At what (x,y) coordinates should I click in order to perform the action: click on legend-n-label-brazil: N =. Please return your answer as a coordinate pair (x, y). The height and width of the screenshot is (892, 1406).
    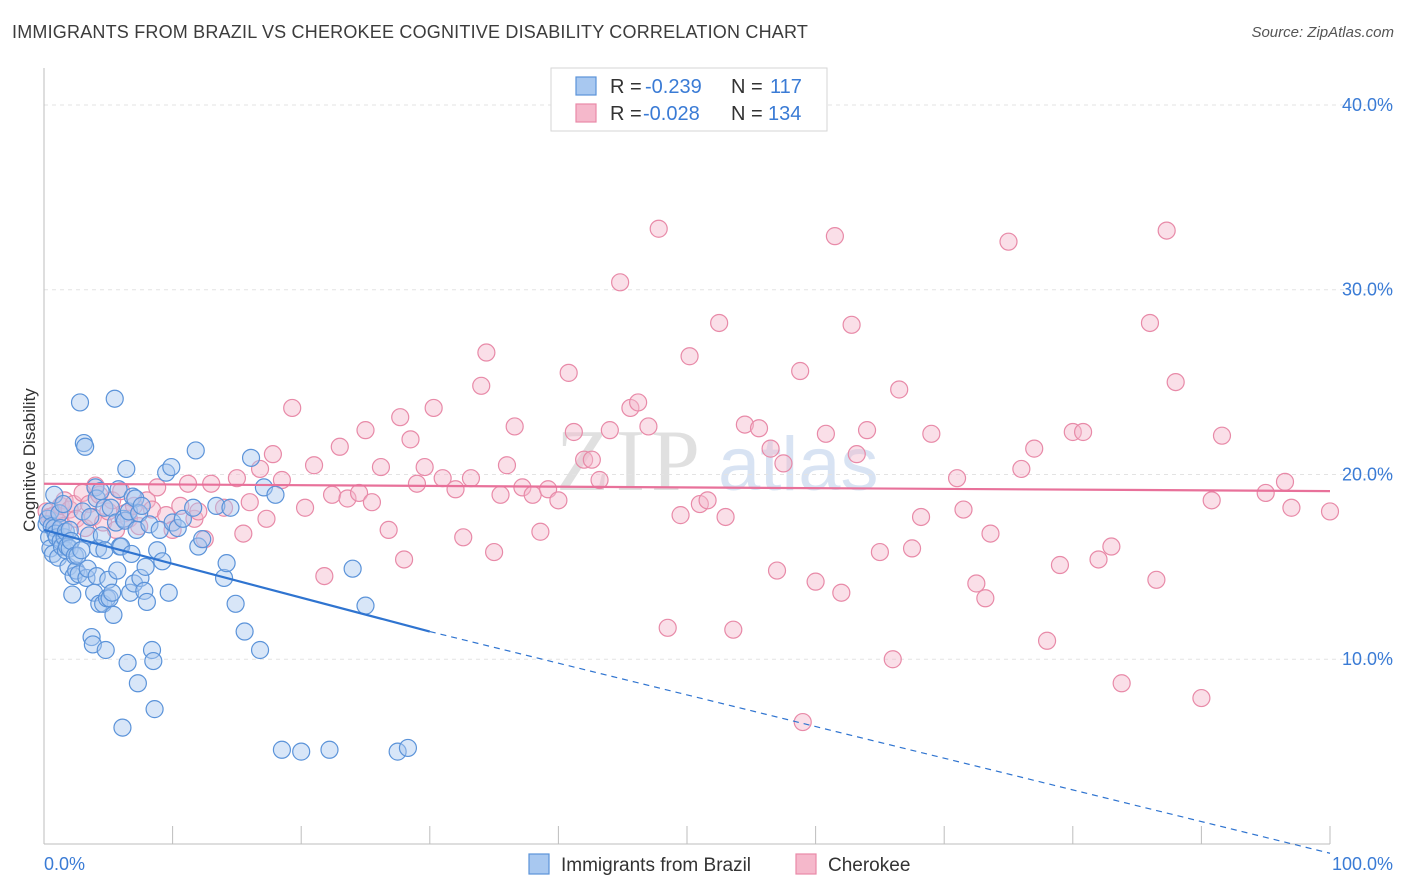
    Looking at the image, I should click on (747, 87).